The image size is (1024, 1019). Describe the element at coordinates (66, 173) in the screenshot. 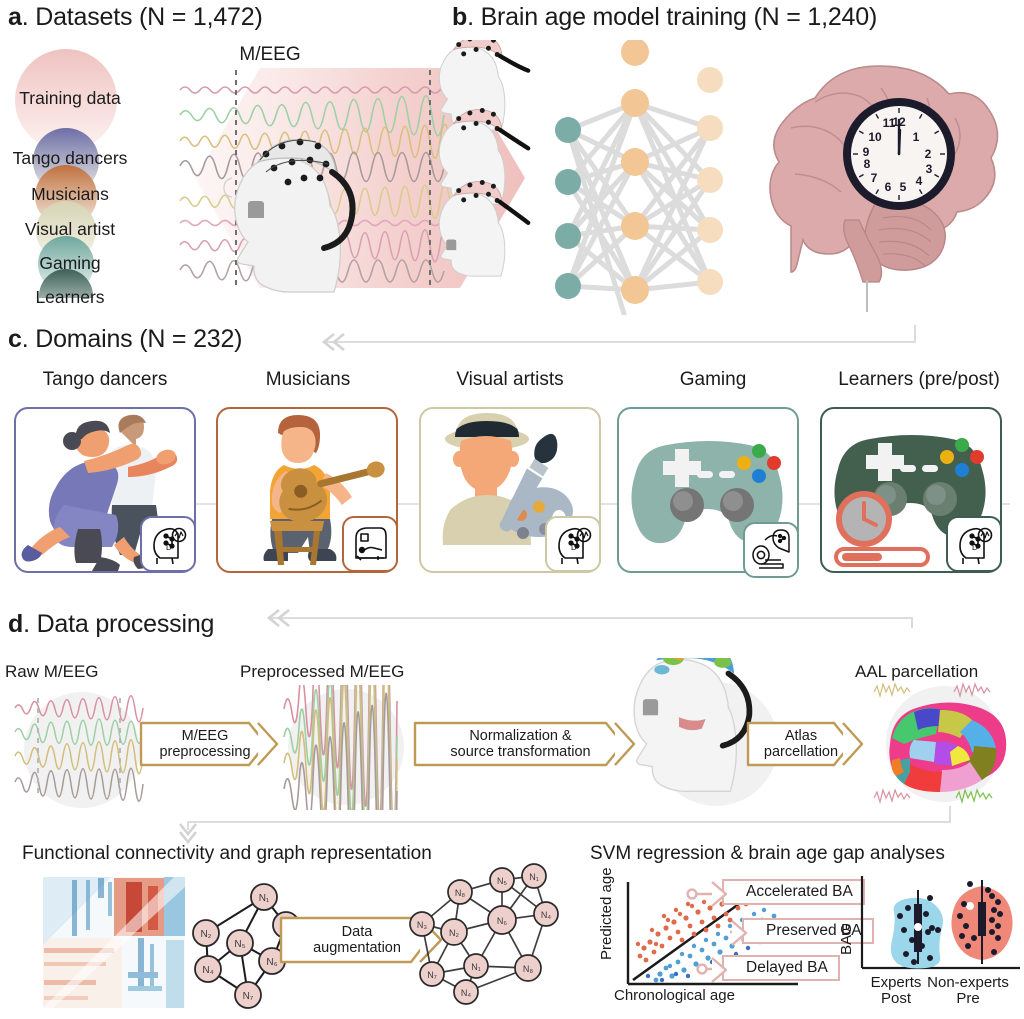

I see `dataset-blobs-svg` at that location.